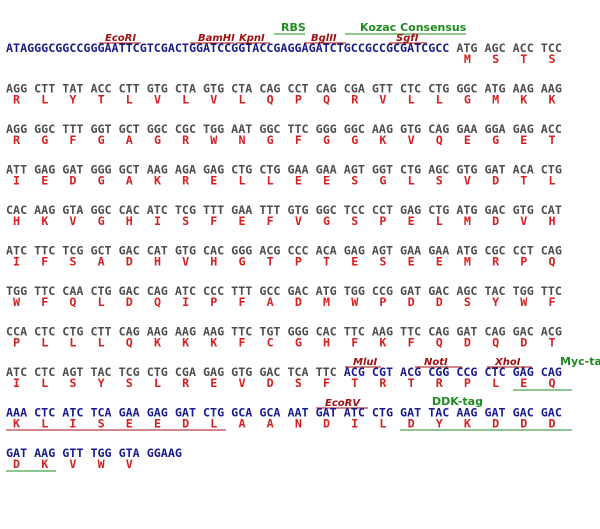 The width and height of the screenshot is (600, 529). What do you see at coordinates (457, 401) in the screenshot?
I see `feature-label: DDK-tag` at bounding box center [457, 401].